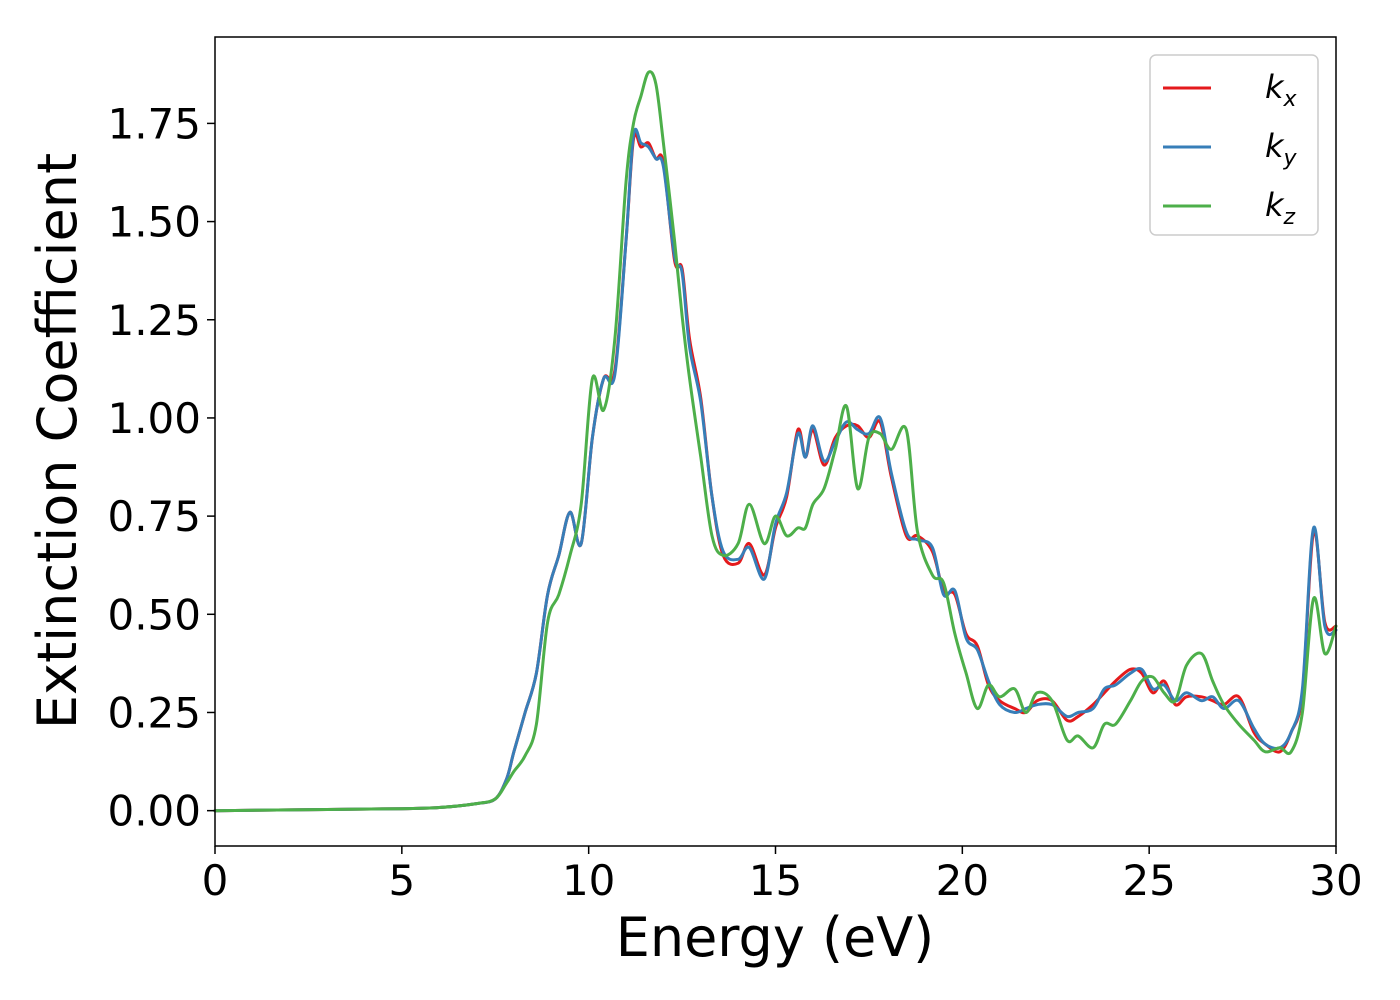 The width and height of the screenshot is (1400, 1000). What do you see at coordinates (161, 467) in the screenshot?
I see `y-ticks: 0.00 0.25 0.50 0.75 1.00 1.25 1.50 1.75` at bounding box center [161, 467].